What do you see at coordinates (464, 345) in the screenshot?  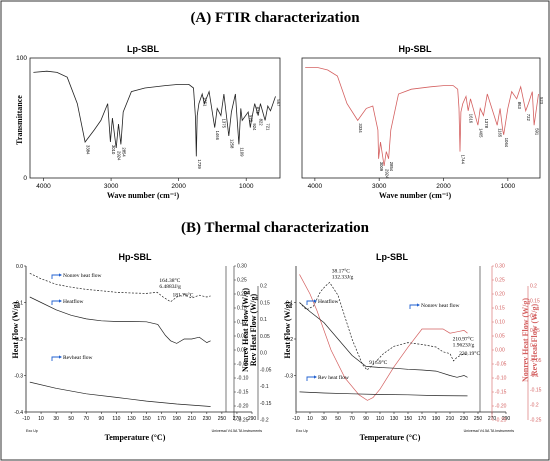 I see `dsc-lp-annotation: 1.9623J/g` at bounding box center [464, 345].